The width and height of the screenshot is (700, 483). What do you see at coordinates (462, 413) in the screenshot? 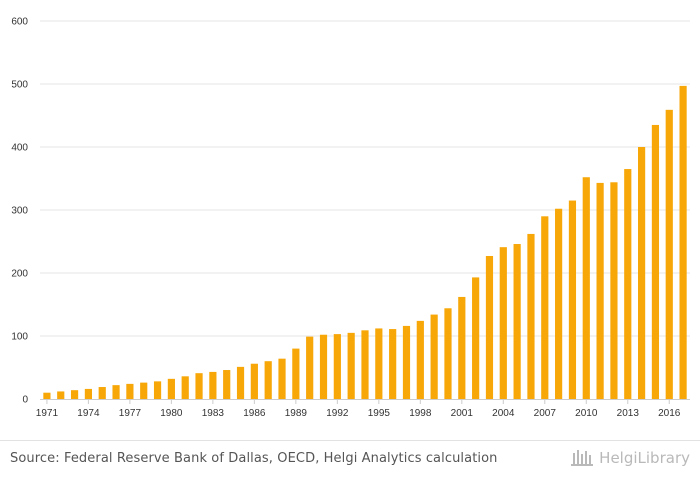
I see `x-tick-label: 2001` at bounding box center [462, 413].